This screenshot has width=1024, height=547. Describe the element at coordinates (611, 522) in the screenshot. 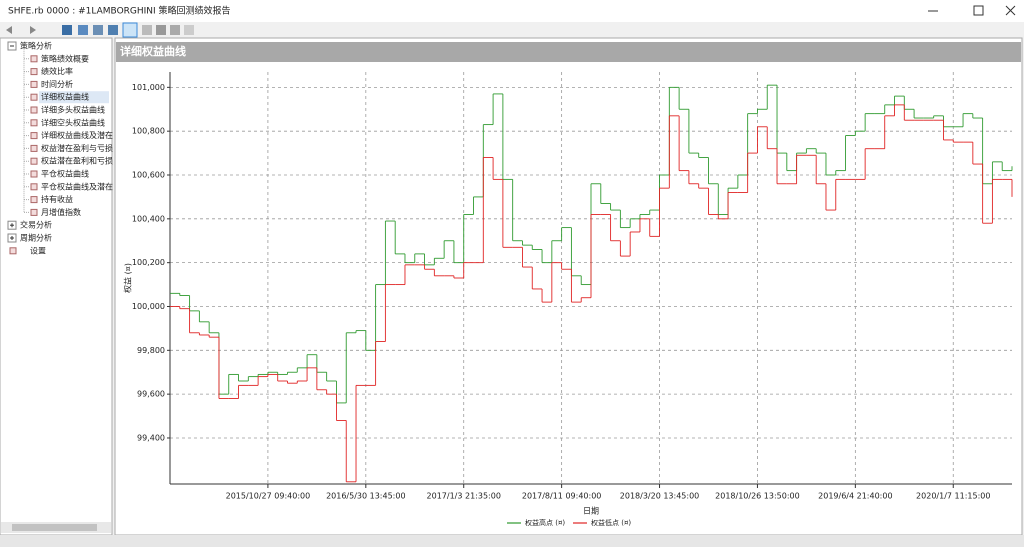

I see `legend-label: 权益低点 (¤)` at that location.